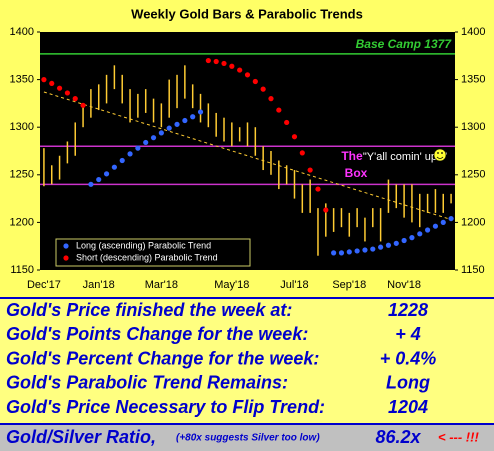 The width and height of the screenshot is (494, 451). What do you see at coordinates (408, 310) in the screenshot?
I see `row-value: 1228` at bounding box center [408, 310].